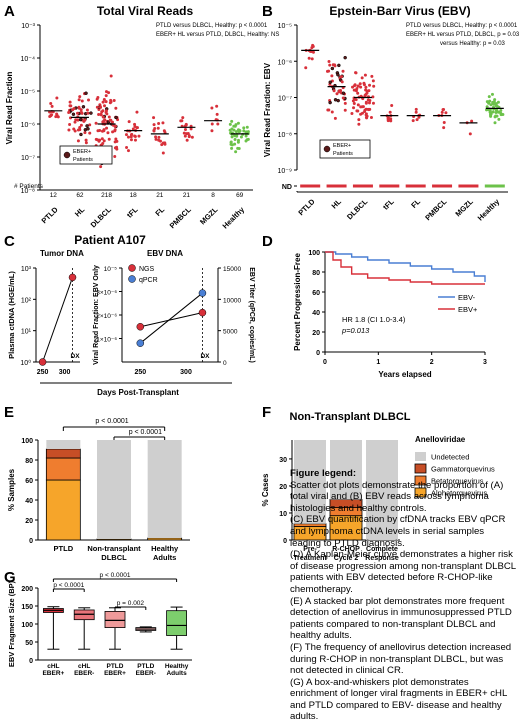 Image resolution: width=520 pixels, height=723 pixels. What do you see at coordinates (160, 195) in the screenshot?
I see `panel-a-n-count: 21` at bounding box center [160, 195].